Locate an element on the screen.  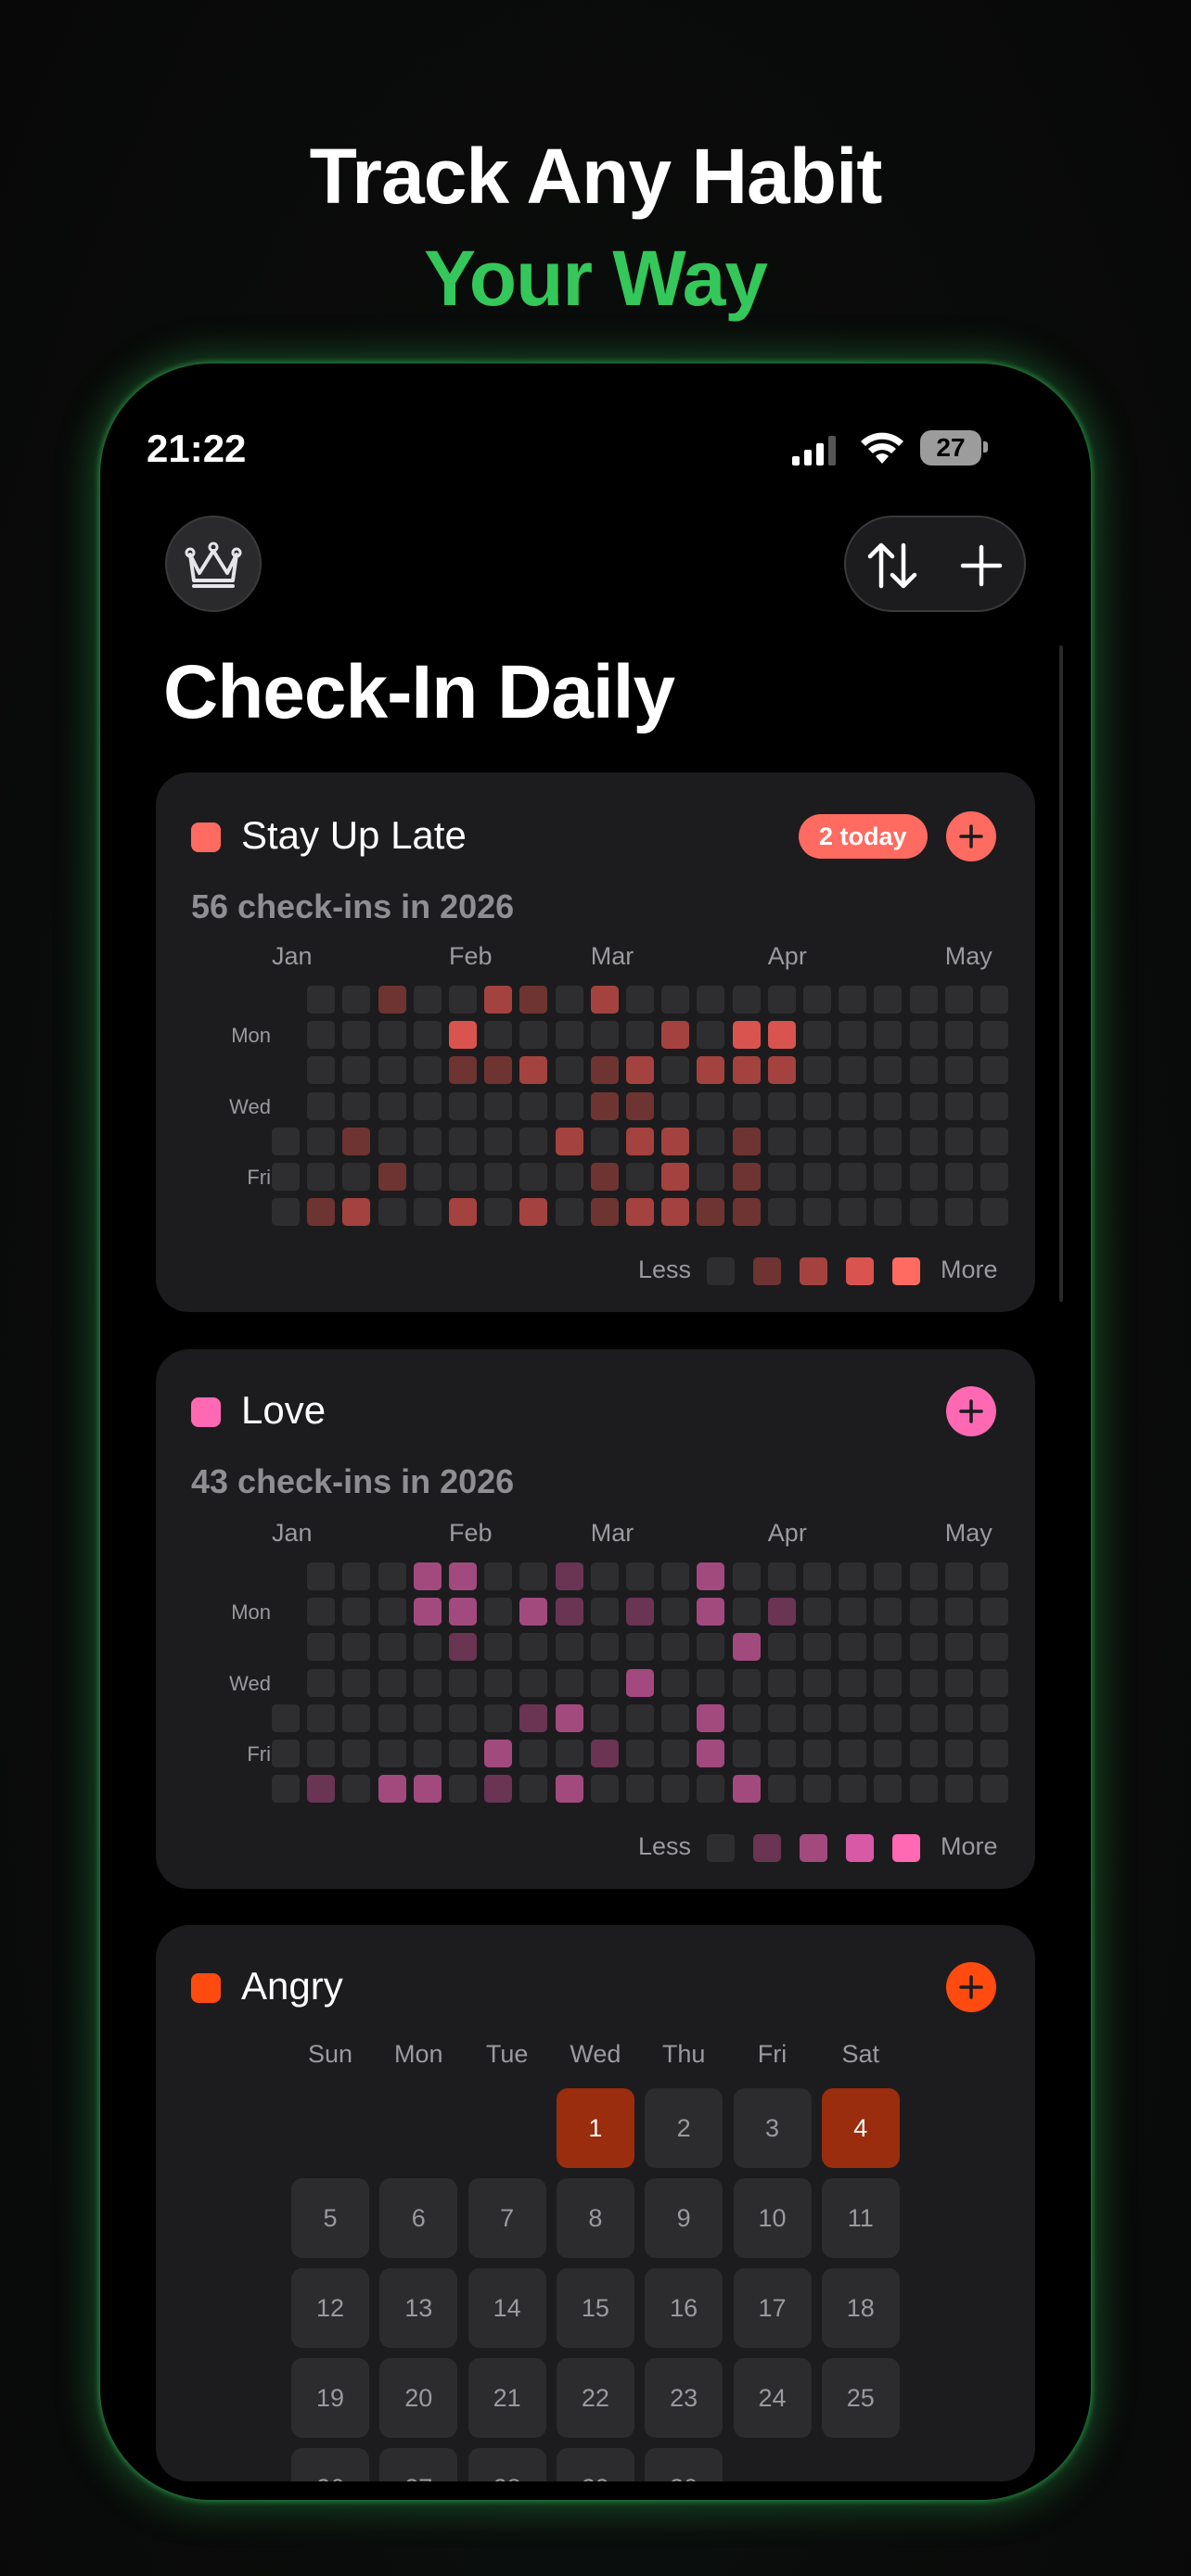
add-habit-button is located at coordinates (981, 565).